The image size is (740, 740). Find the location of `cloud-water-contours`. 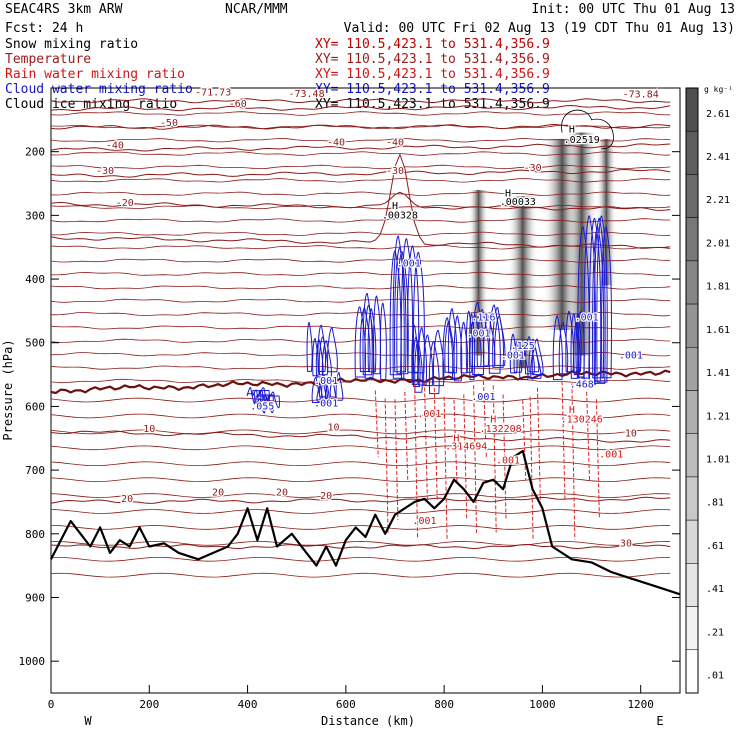

cloud-water-contours is located at coordinates (429, 314).